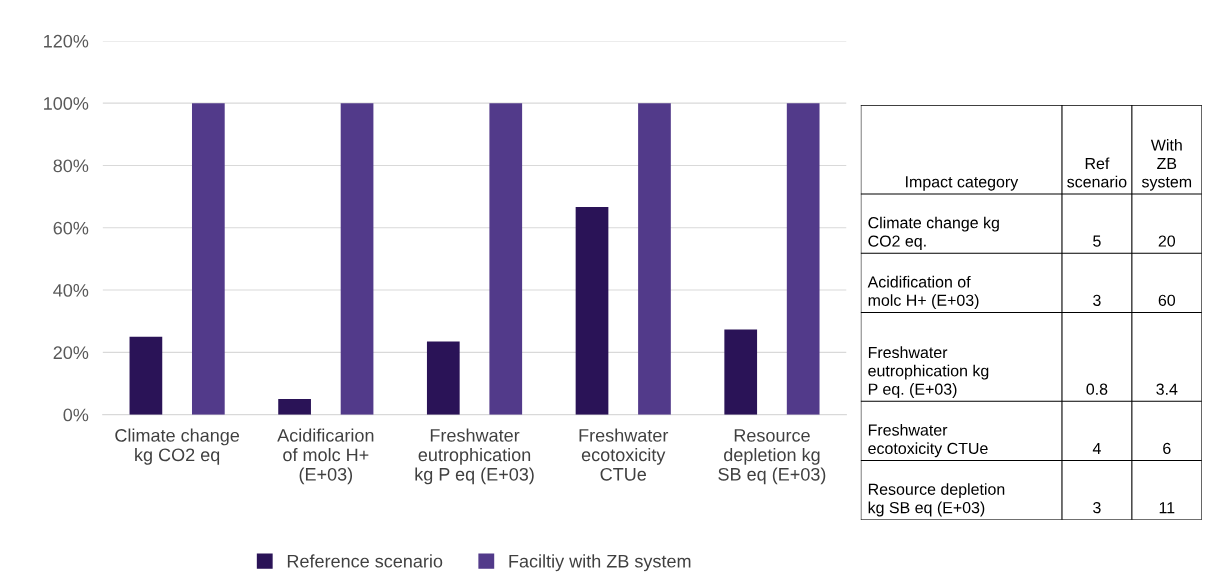 Image resolution: width=1209 pixels, height=584 pixels. What do you see at coordinates (71, 228) in the screenshot?
I see `y-tick-label: 60%` at bounding box center [71, 228].